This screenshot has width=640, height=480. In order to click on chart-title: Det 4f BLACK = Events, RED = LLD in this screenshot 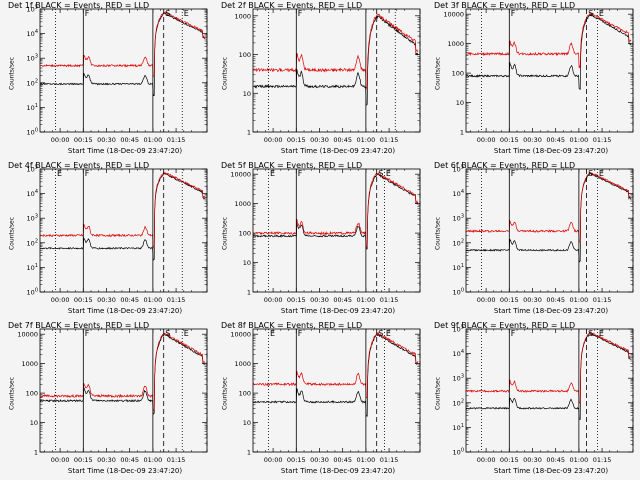, I will do `click(79, 165)`.